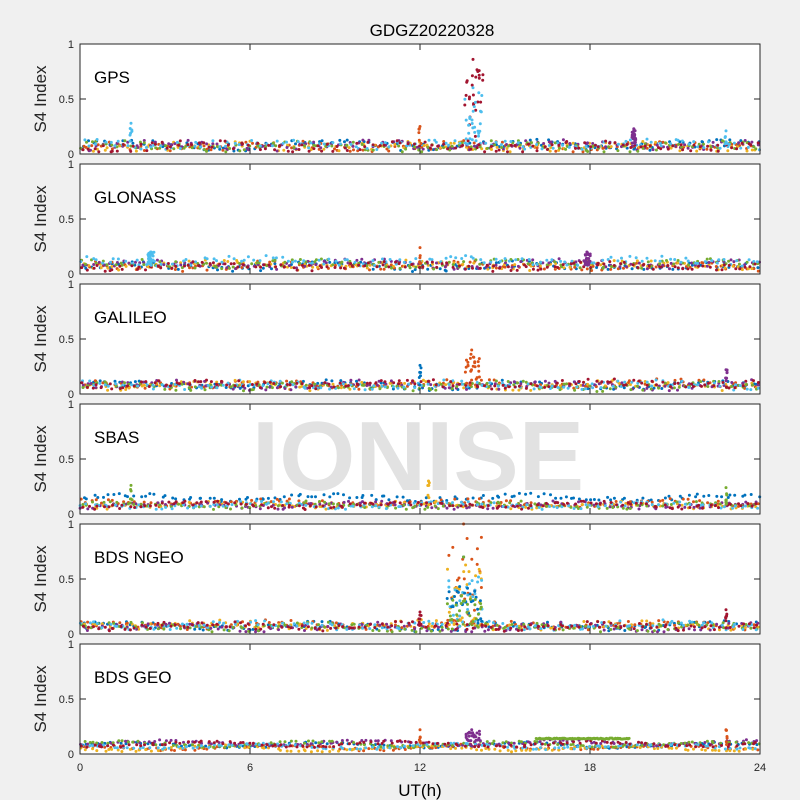 The image size is (800, 800). What do you see at coordinates (130, 317) in the screenshot?
I see `panel-label: GALILEO` at bounding box center [130, 317].